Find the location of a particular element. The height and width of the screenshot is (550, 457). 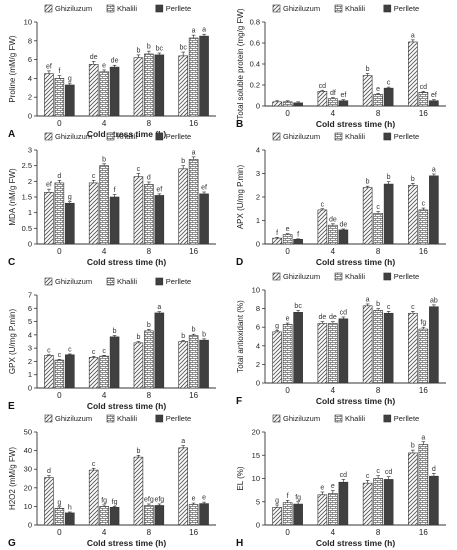

y-axis-label: GPX (U/mg P.min) is located at coordinates (12, 342).